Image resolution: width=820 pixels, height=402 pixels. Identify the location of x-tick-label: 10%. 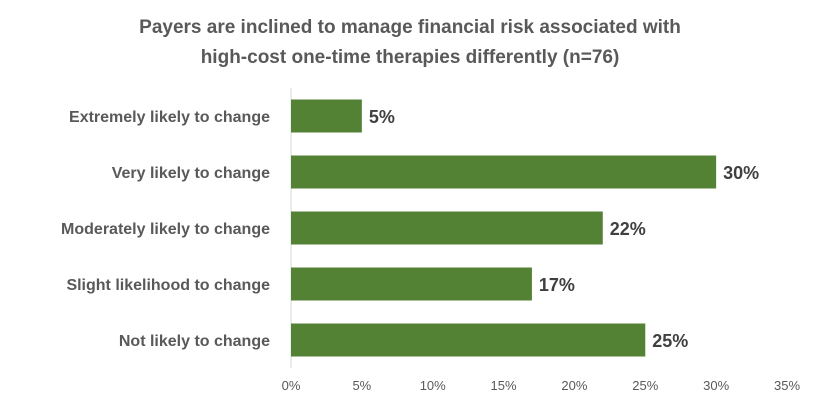
(433, 385).